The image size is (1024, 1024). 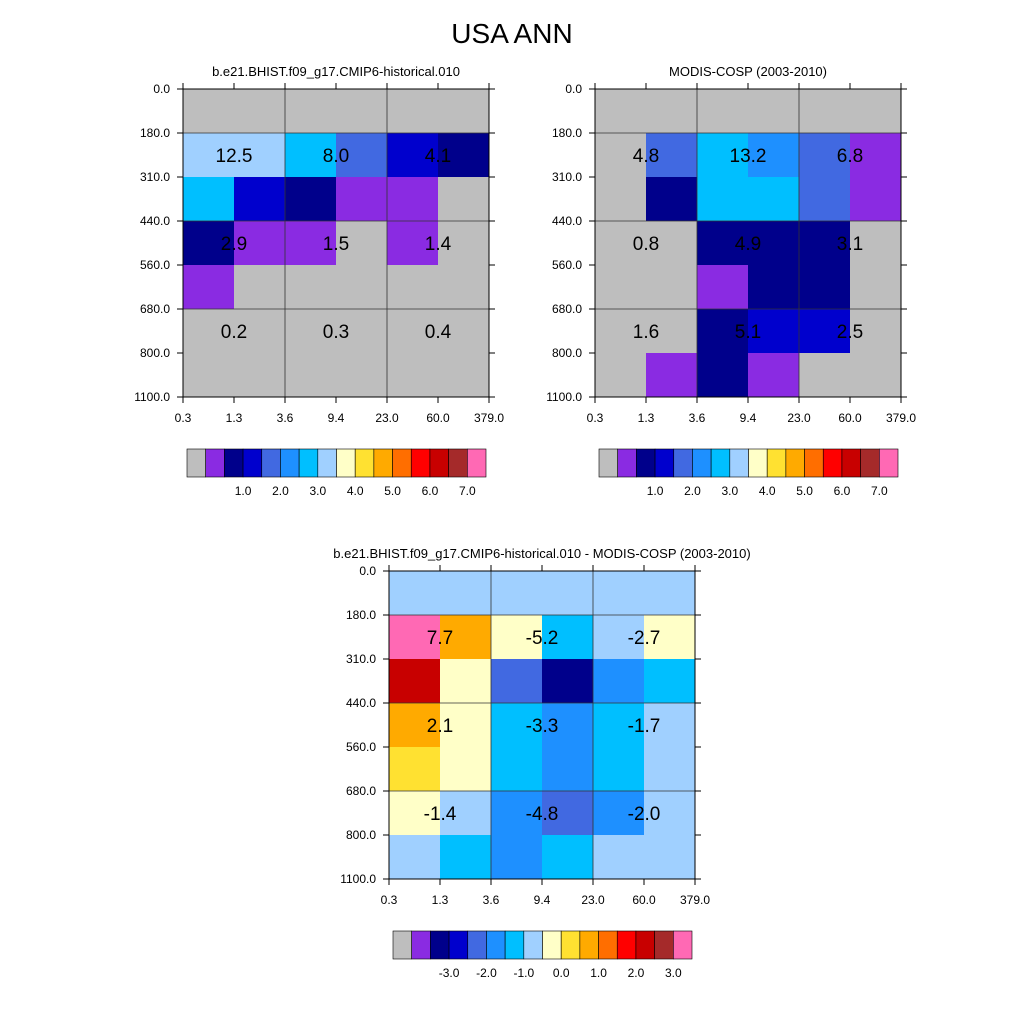 I want to click on colorbar-label: 1.0, so click(x=243, y=491).